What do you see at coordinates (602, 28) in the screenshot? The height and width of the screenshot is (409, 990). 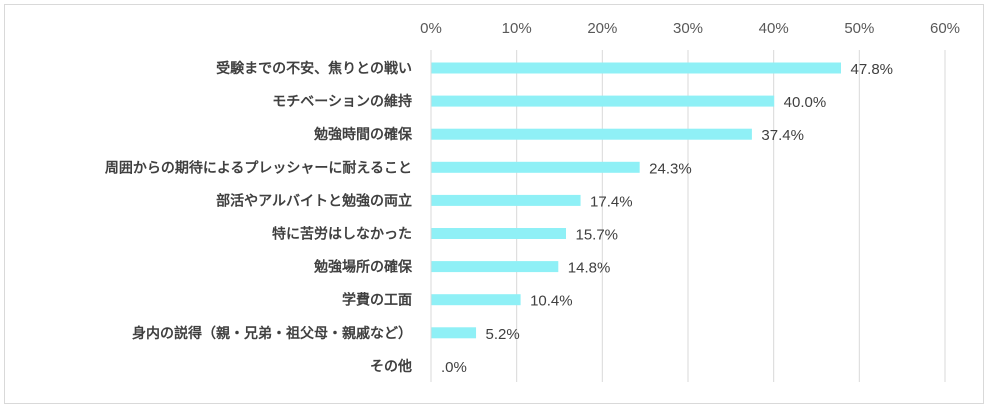 I see `x-tick-label: 20%` at bounding box center [602, 28].